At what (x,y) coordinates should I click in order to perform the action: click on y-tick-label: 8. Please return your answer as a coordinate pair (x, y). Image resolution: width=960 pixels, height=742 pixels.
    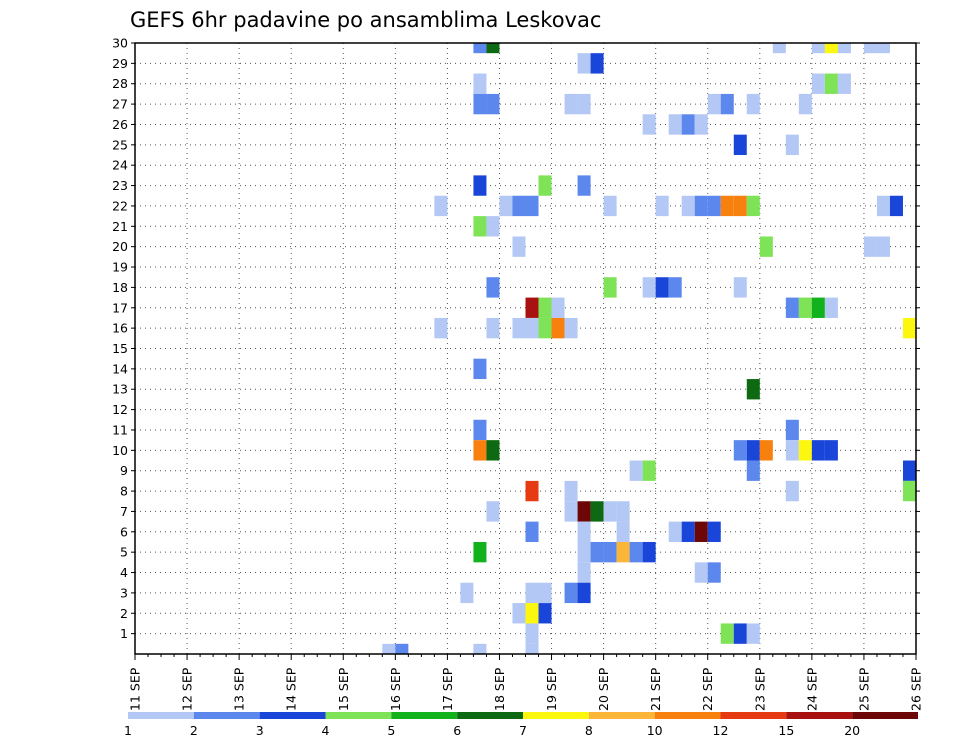
    Looking at the image, I should click on (124, 491).